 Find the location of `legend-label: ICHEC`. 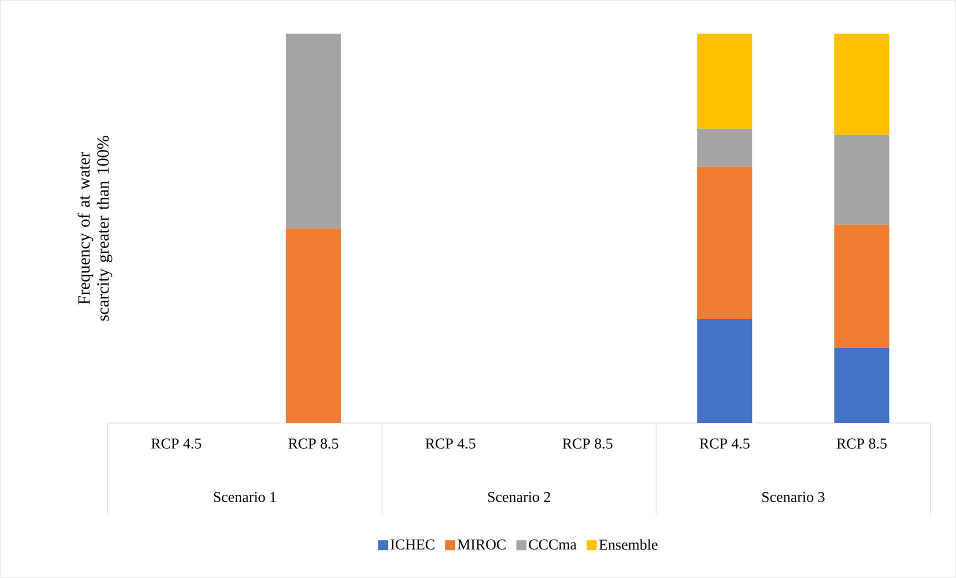

legend-label: ICHEC is located at coordinates (412, 545).